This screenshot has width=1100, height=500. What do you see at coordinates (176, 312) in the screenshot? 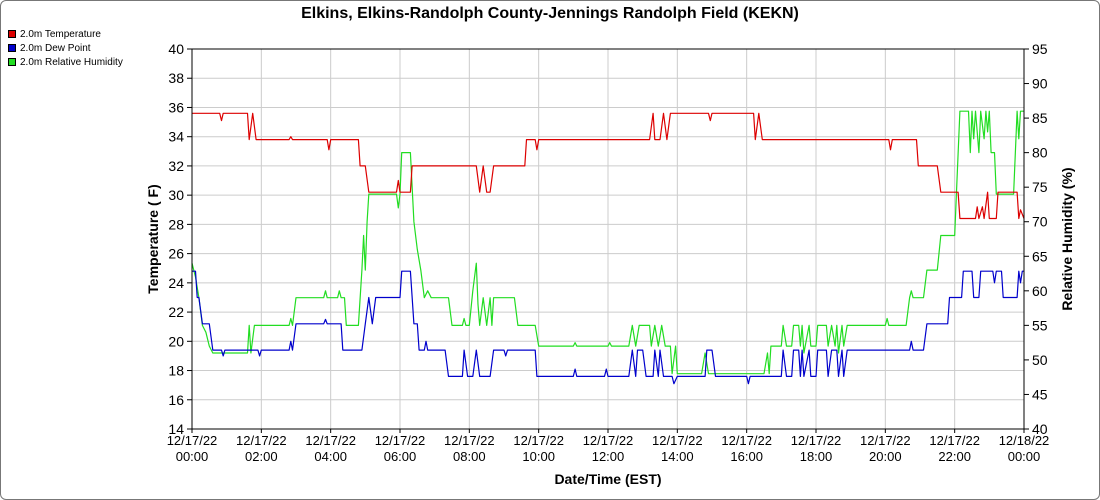
I see `y-tick-label: 22` at bounding box center [176, 312].